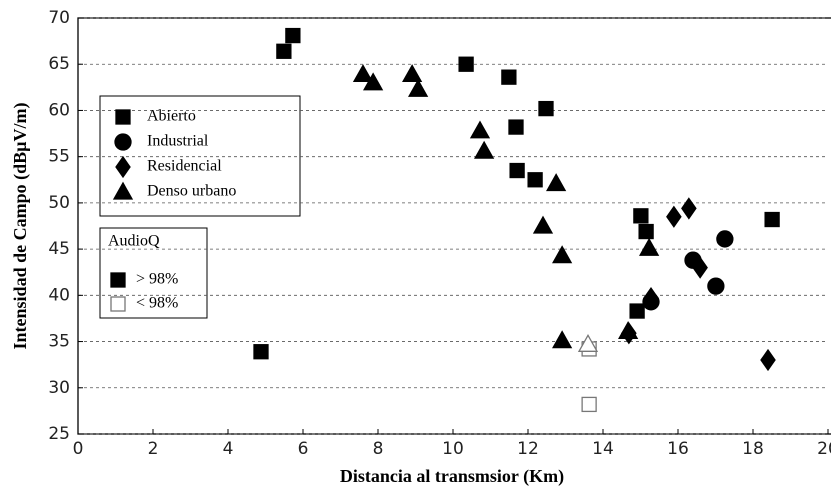 The image size is (831, 490). I want to click on y-axis-label: Intensidad de Campo (dBµV/m), so click(20, 226).